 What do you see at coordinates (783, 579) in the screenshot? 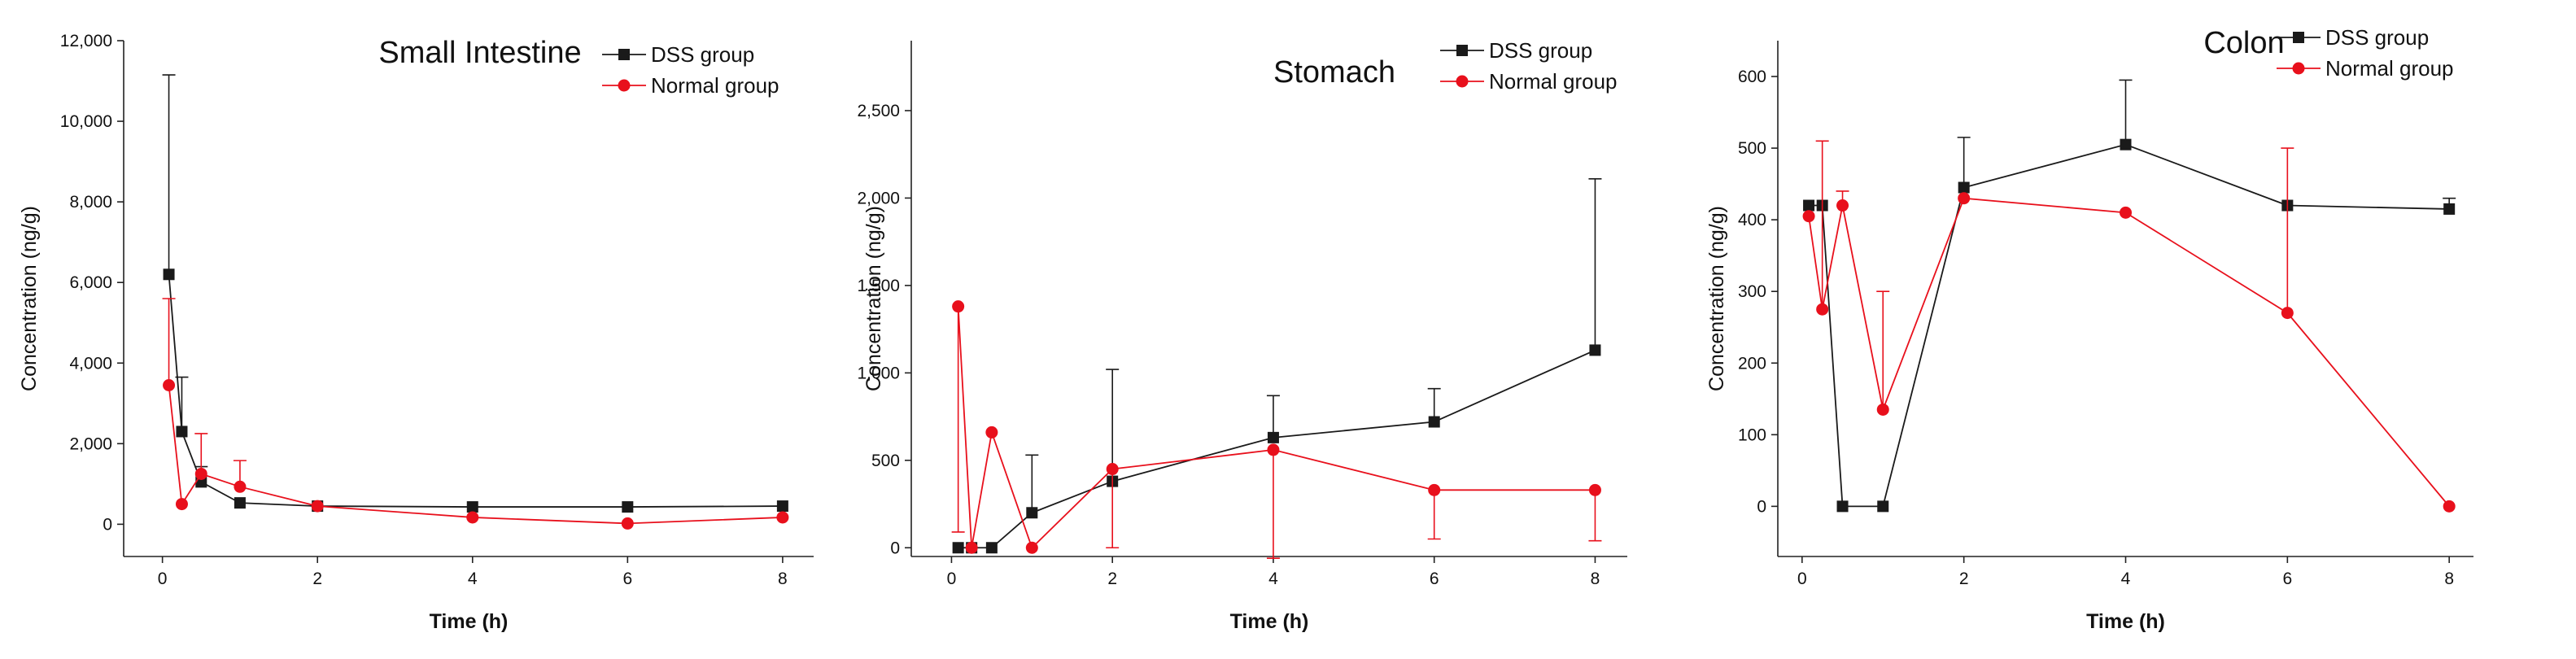
I see `small-intestine-x-tick-label: 8` at bounding box center [783, 579].